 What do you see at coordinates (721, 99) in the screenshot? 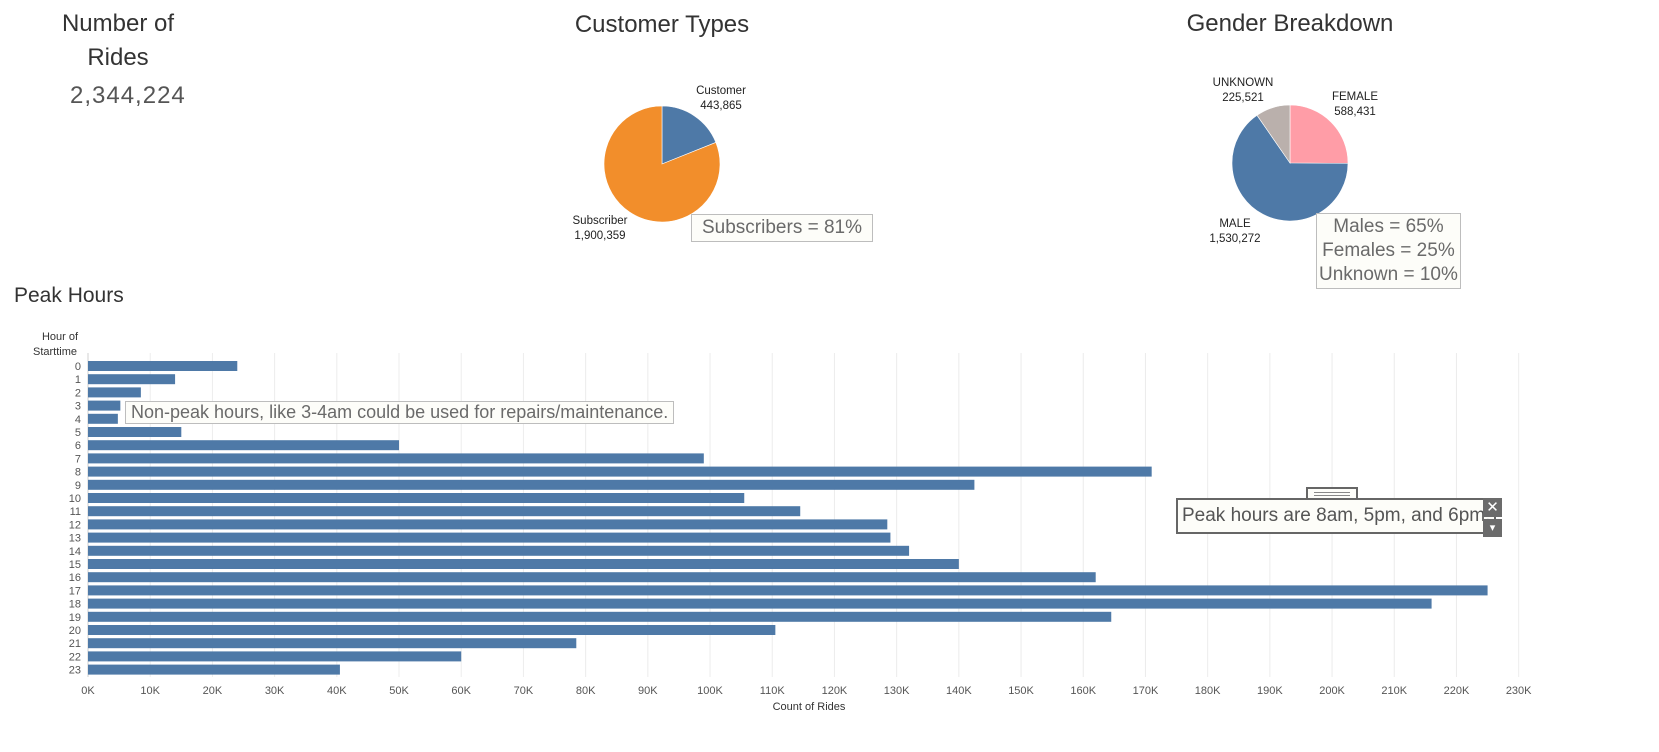
I see `customer-label: Customer 443,865` at bounding box center [721, 99].